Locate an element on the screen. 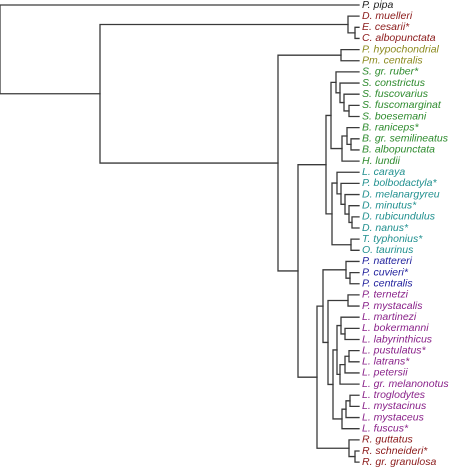 This screenshot has width=474, height=474. tip-label: P. nattereri is located at coordinates (387, 261).